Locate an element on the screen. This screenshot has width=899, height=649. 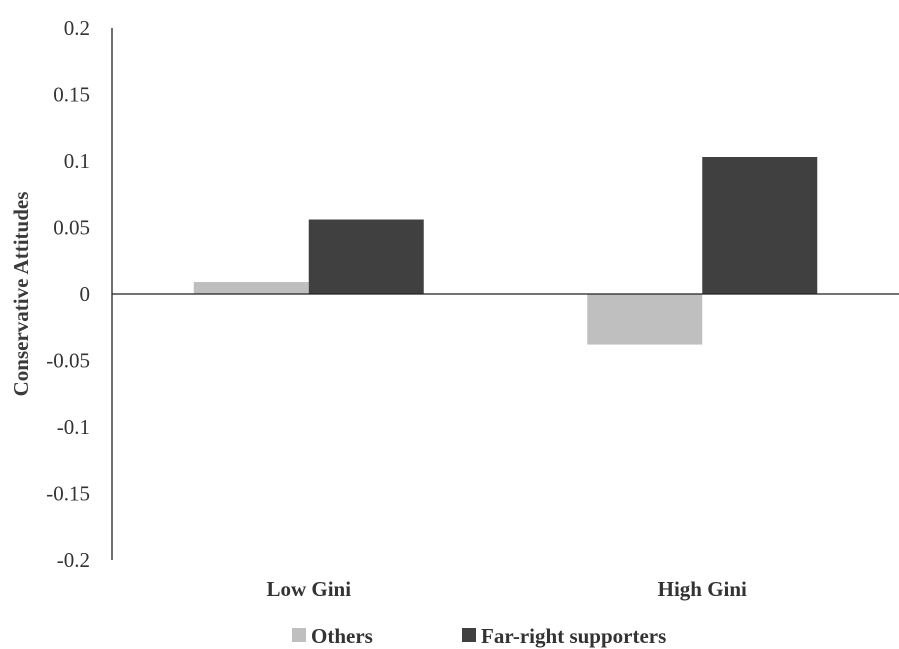
y-tick-label: 0.15 is located at coordinates (71, 95).